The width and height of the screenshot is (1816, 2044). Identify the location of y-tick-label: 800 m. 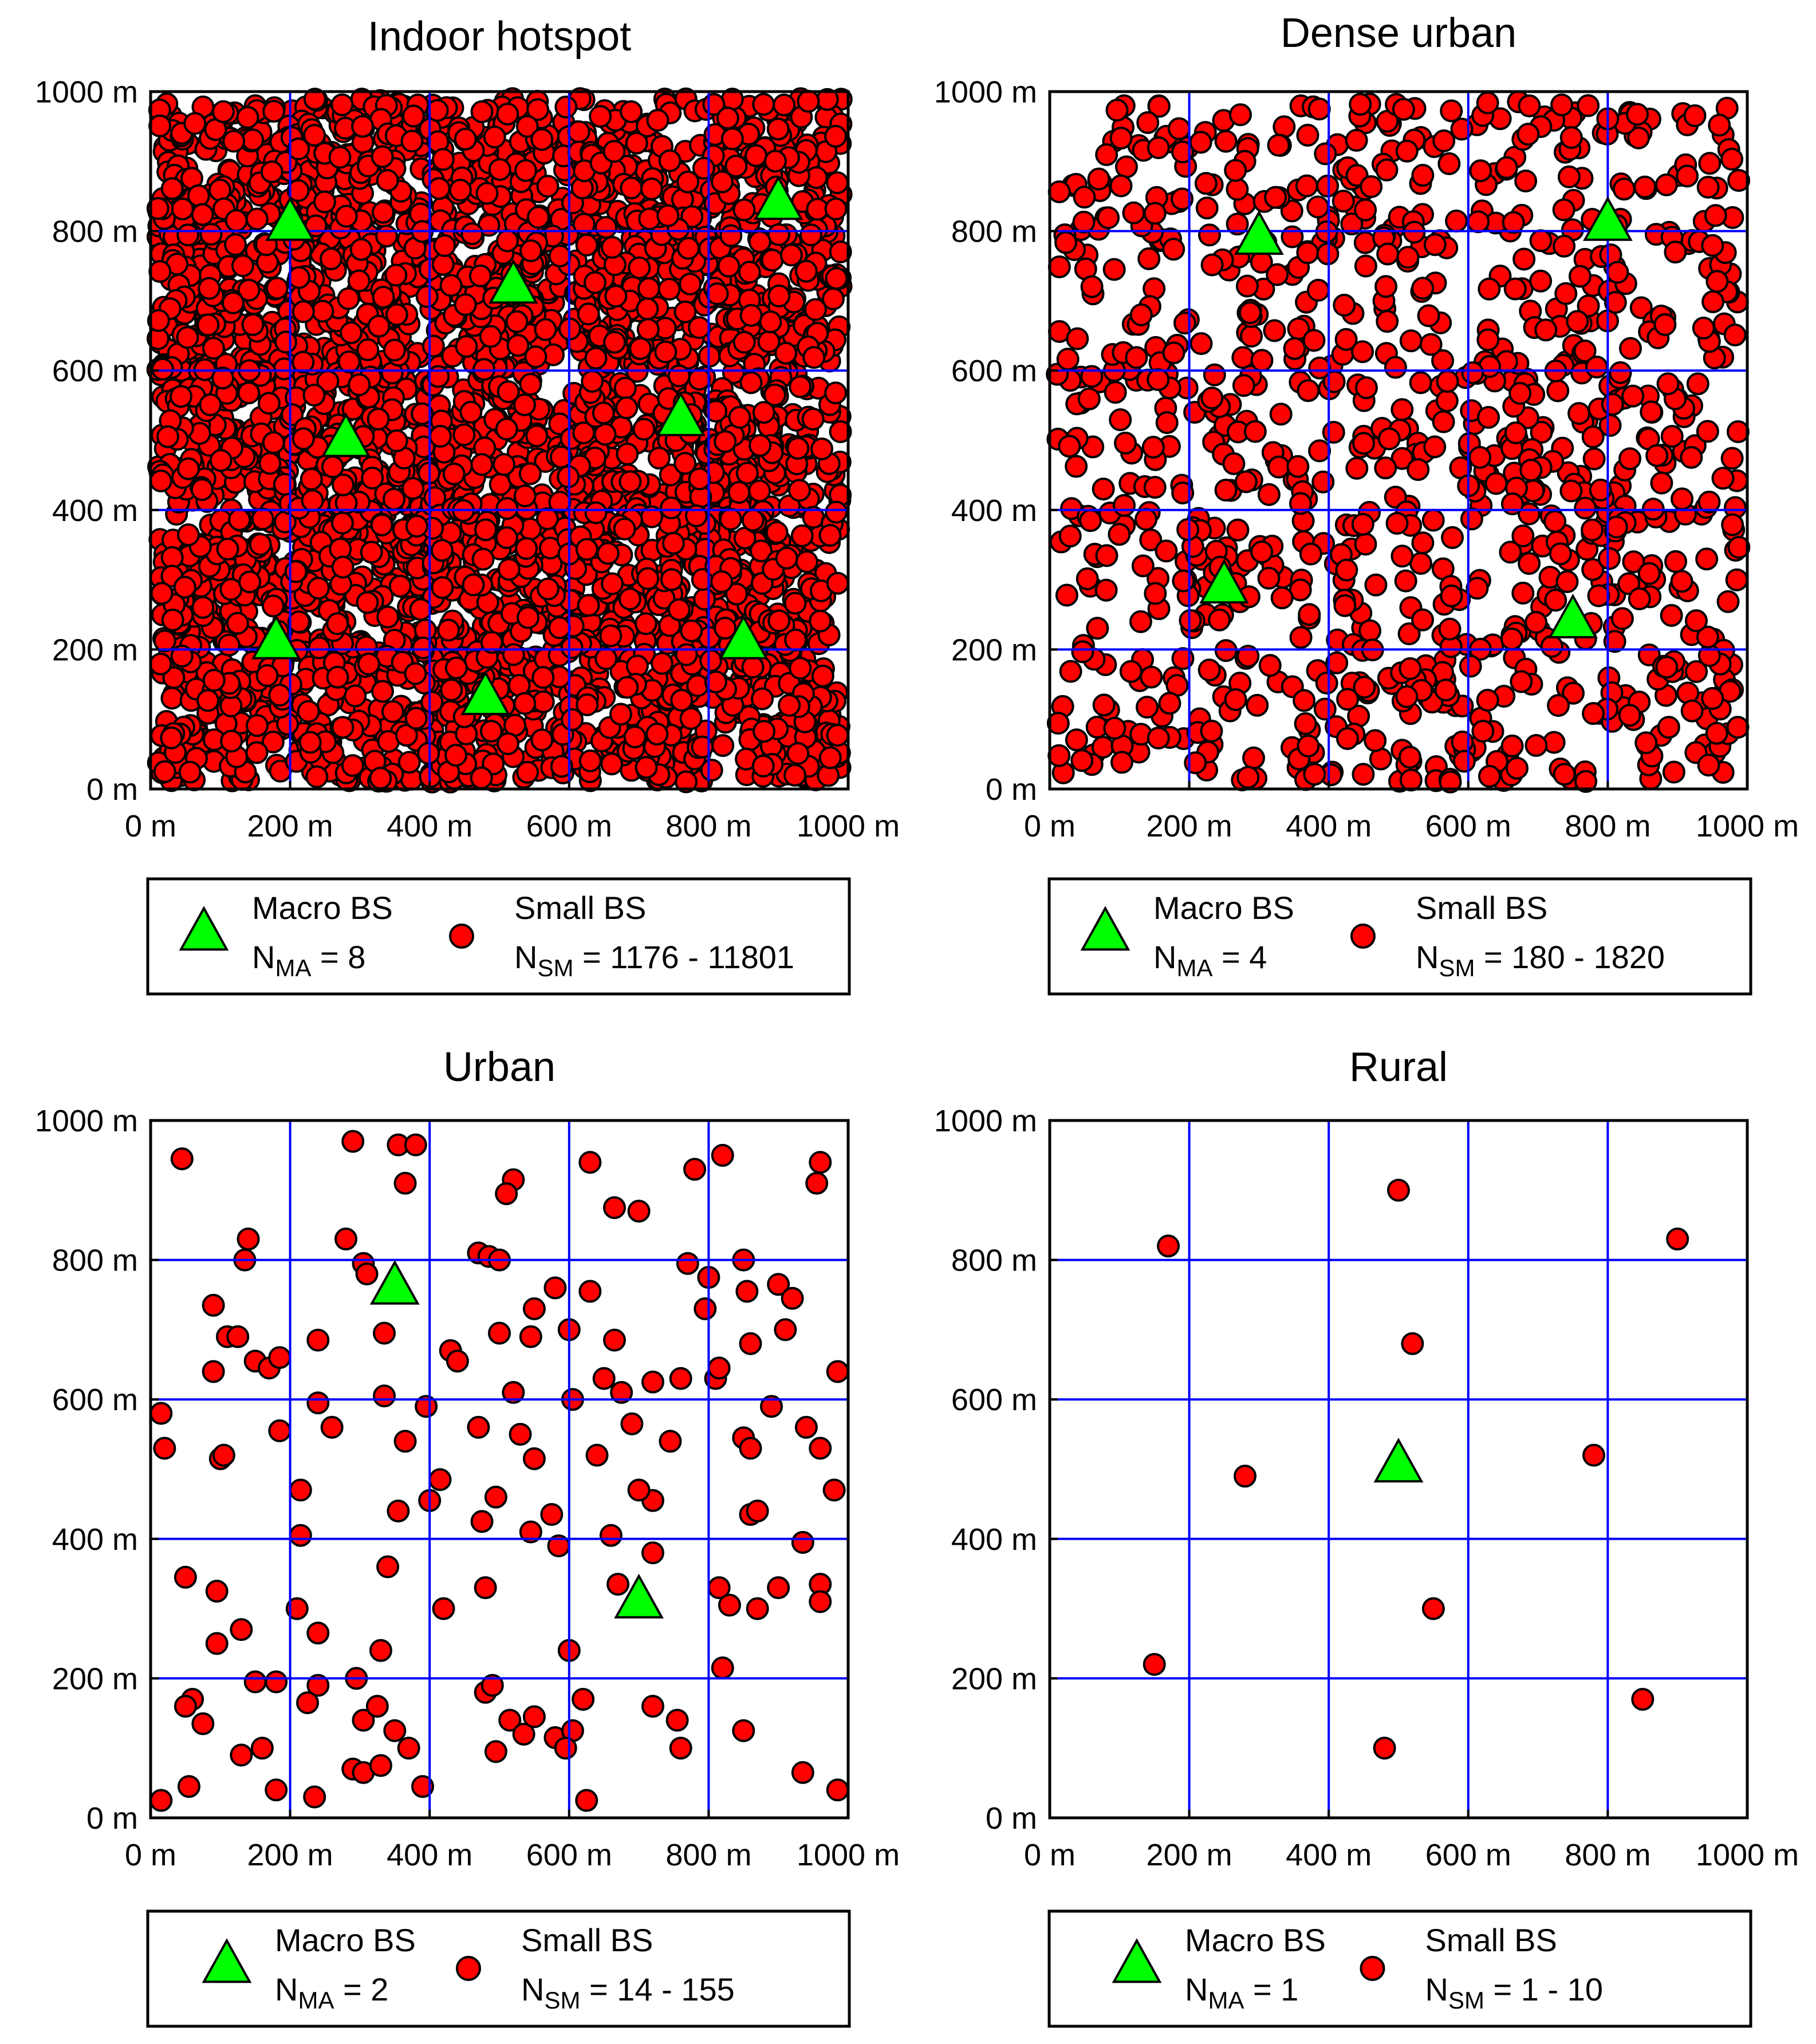
(95, 232).